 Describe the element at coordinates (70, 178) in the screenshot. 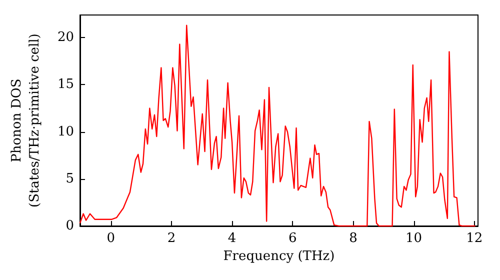

I see `y-tick-label: 5` at that location.